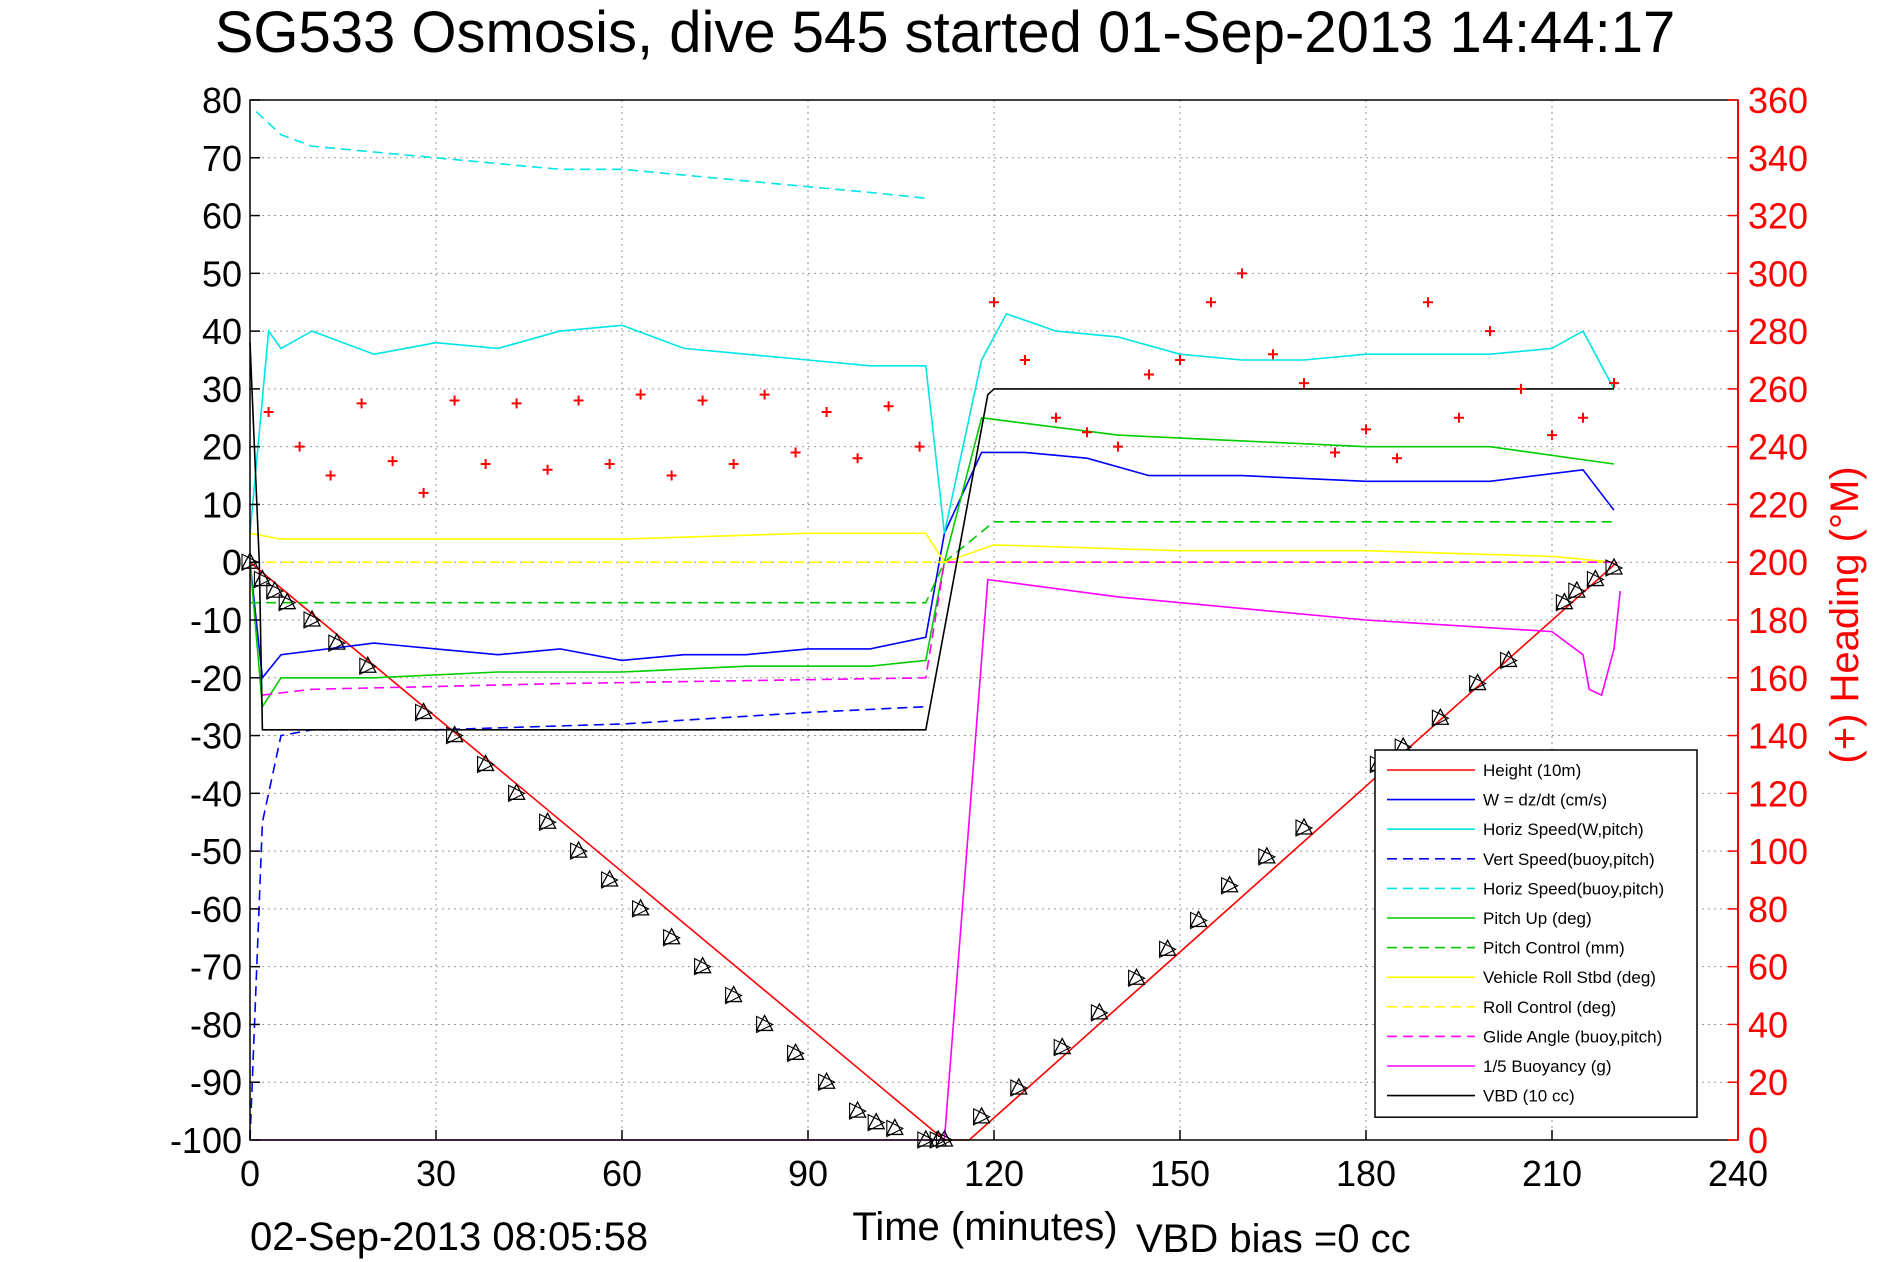 This screenshot has width=1891, height=1262. I want to click on x-tick-label: 120, so click(994, 1173).